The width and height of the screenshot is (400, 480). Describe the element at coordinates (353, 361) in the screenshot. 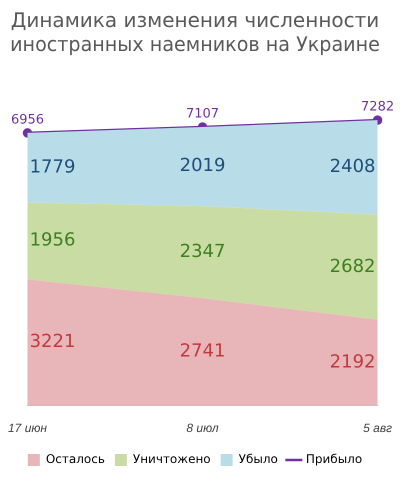

I see `data-label: 2192` at that location.